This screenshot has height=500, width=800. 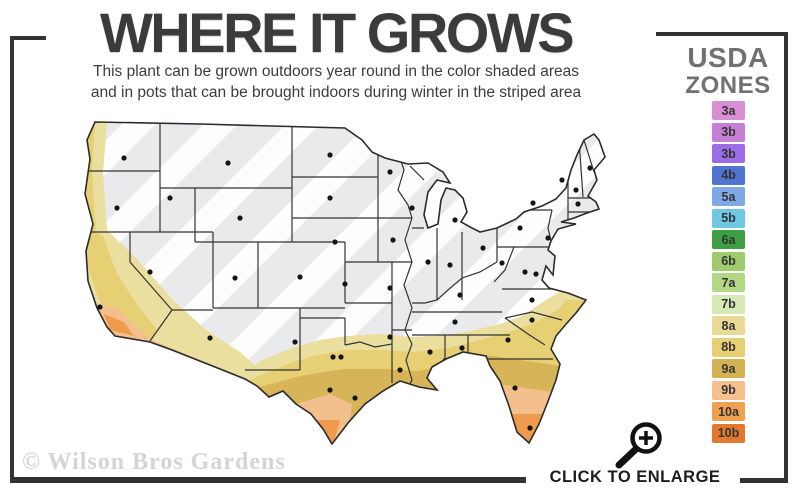 I want to click on zone-swatch-8a: 8a, so click(x=728, y=325).